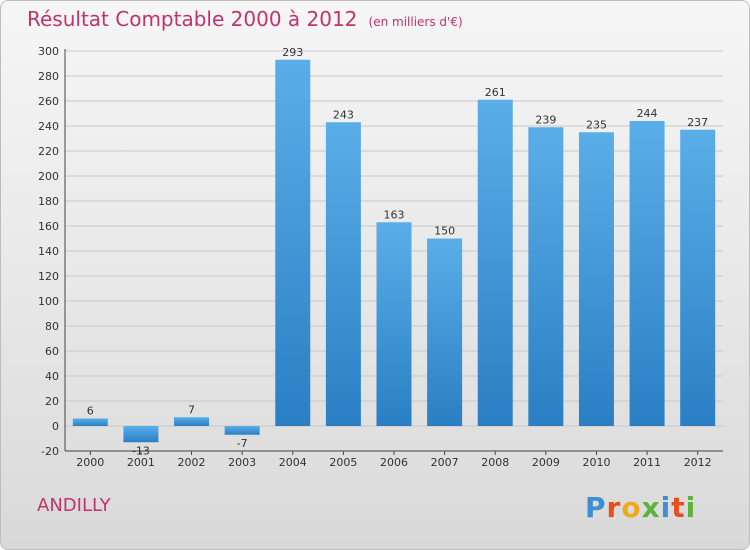 Image resolution: width=750 pixels, height=550 pixels. I want to click on logo-letter: P, so click(596, 507).